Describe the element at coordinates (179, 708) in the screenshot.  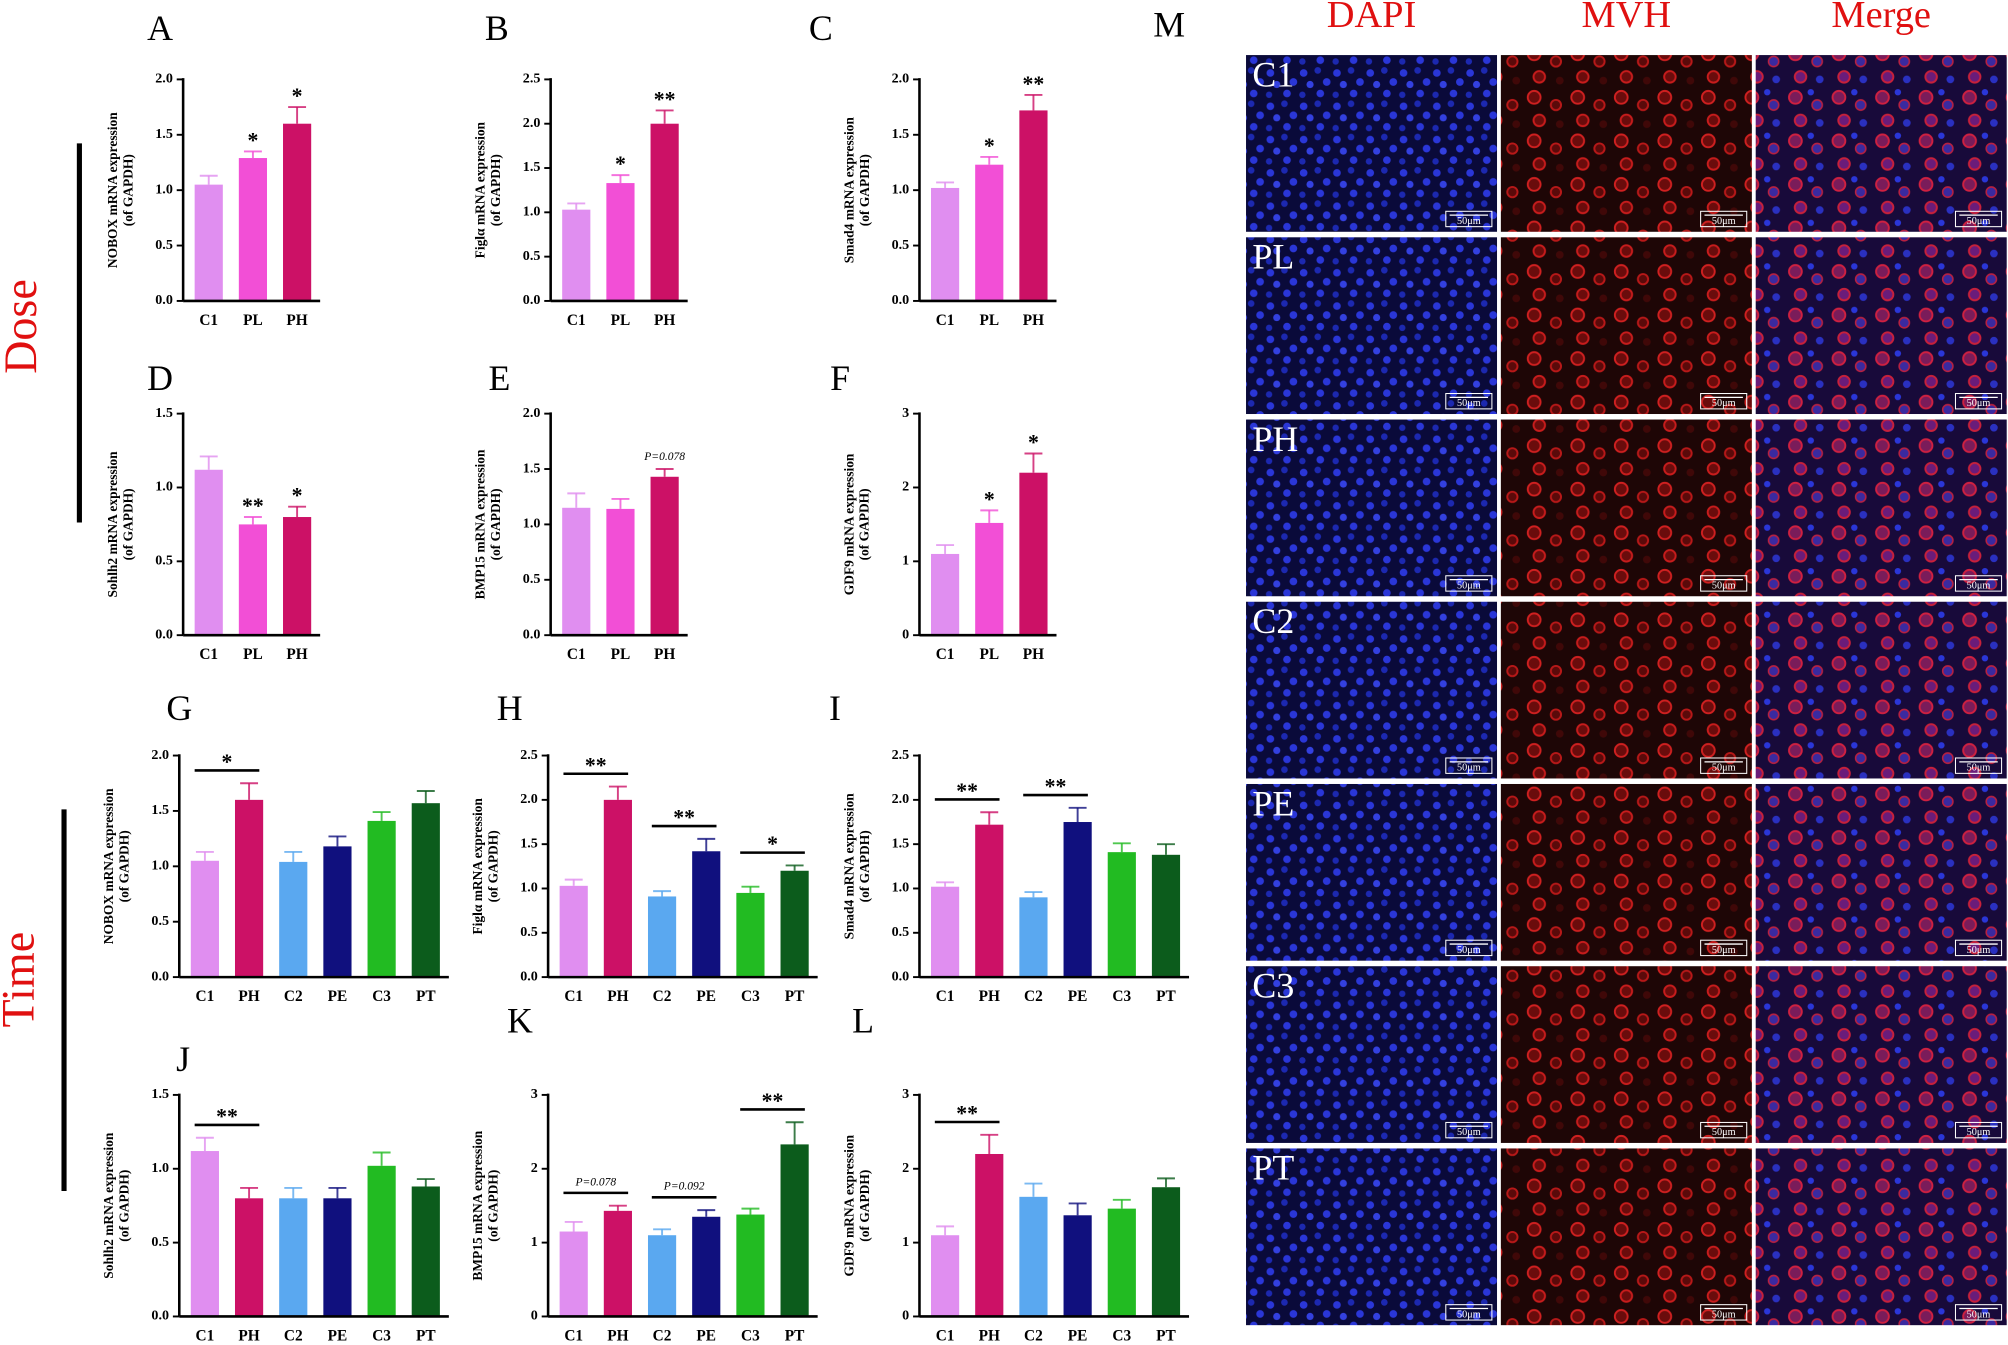
I see `panel-letter: G` at that location.